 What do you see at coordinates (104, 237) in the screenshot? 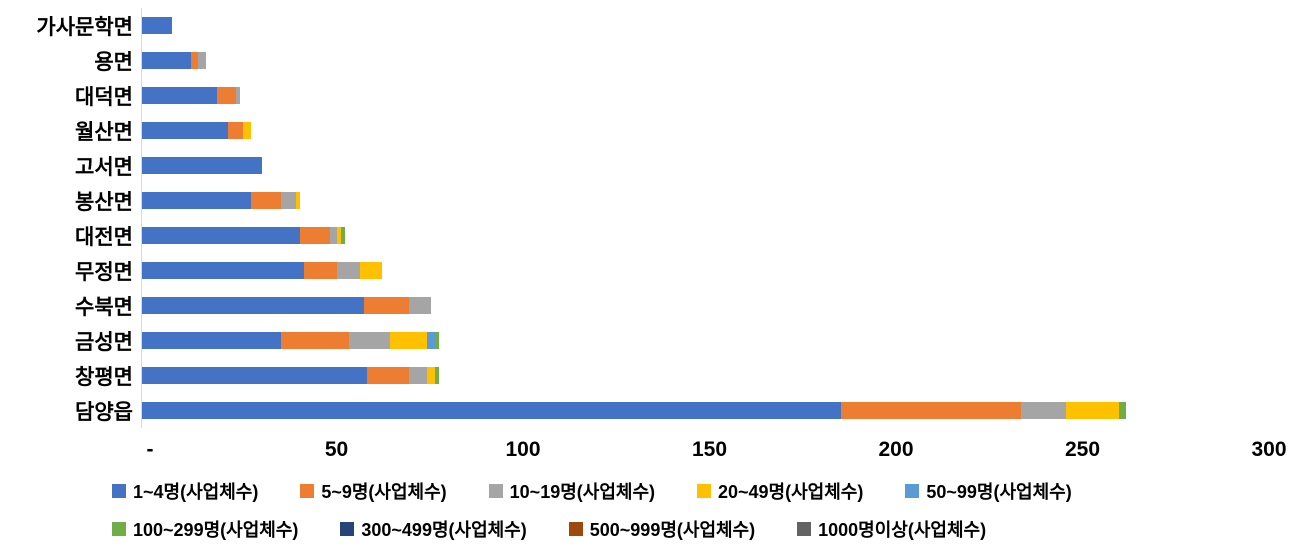
I see `category-label: 대전면` at bounding box center [104, 237].